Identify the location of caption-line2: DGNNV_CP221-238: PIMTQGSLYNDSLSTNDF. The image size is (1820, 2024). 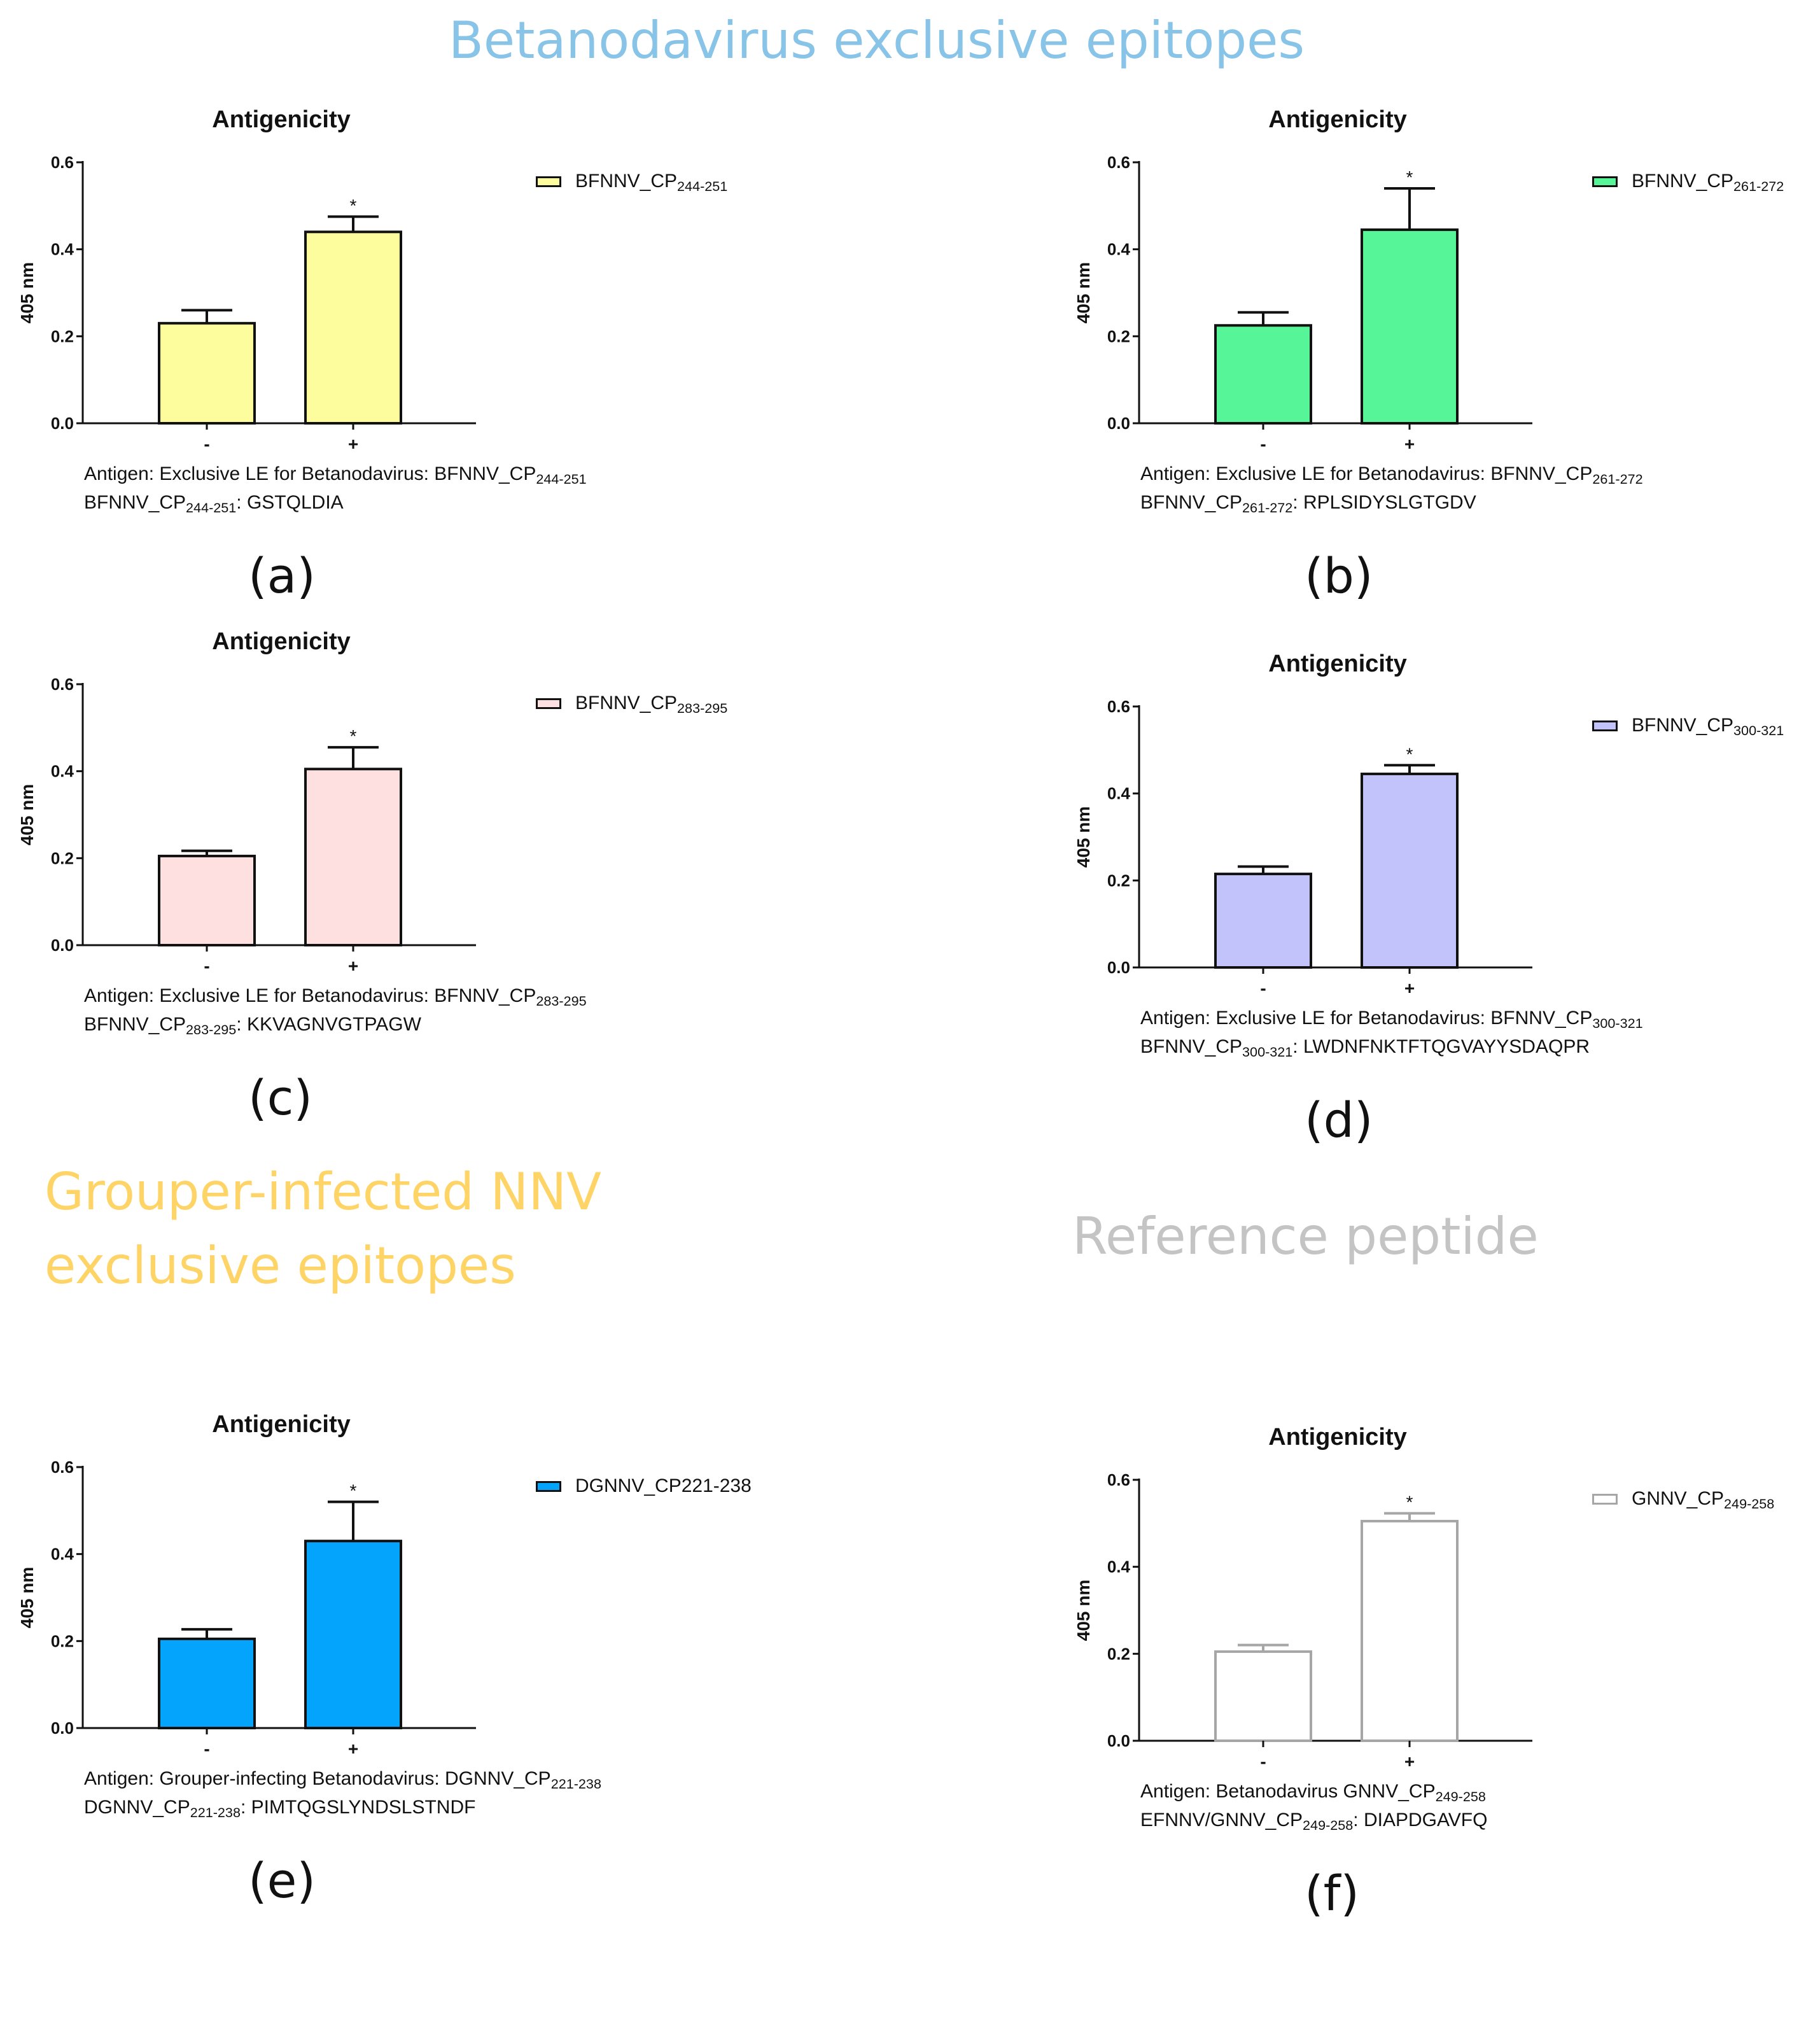
(342, 1807).